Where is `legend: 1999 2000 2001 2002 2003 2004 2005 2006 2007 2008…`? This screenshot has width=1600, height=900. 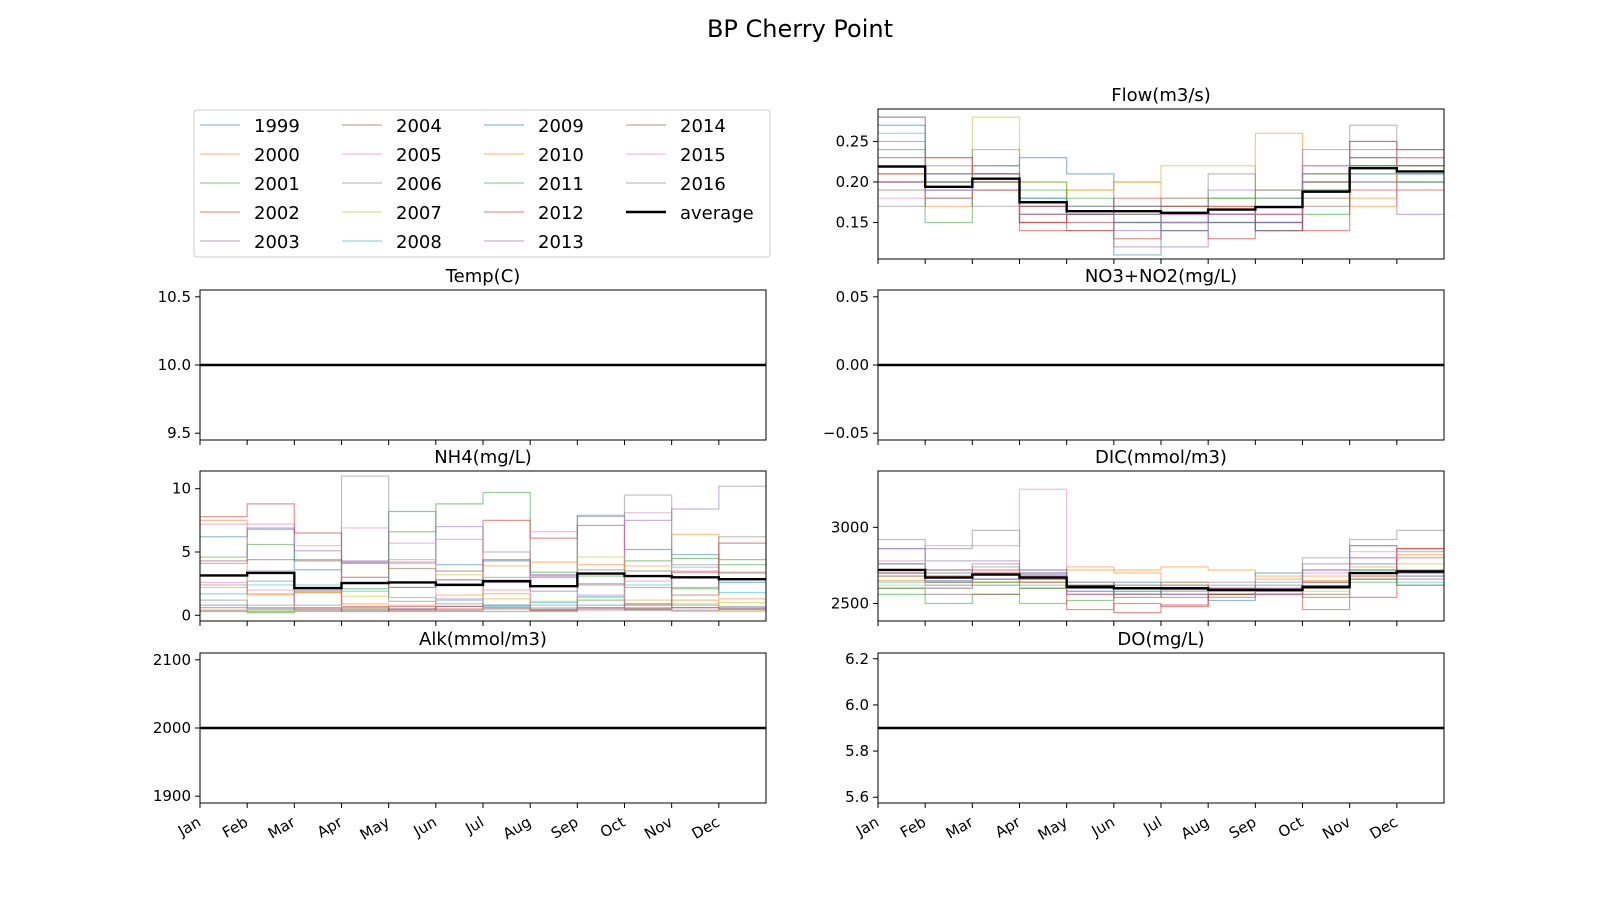
legend: 1999 2000 2001 2002 2003 2004 2005 2006 2007 2008… is located at coordinates (482, 183).